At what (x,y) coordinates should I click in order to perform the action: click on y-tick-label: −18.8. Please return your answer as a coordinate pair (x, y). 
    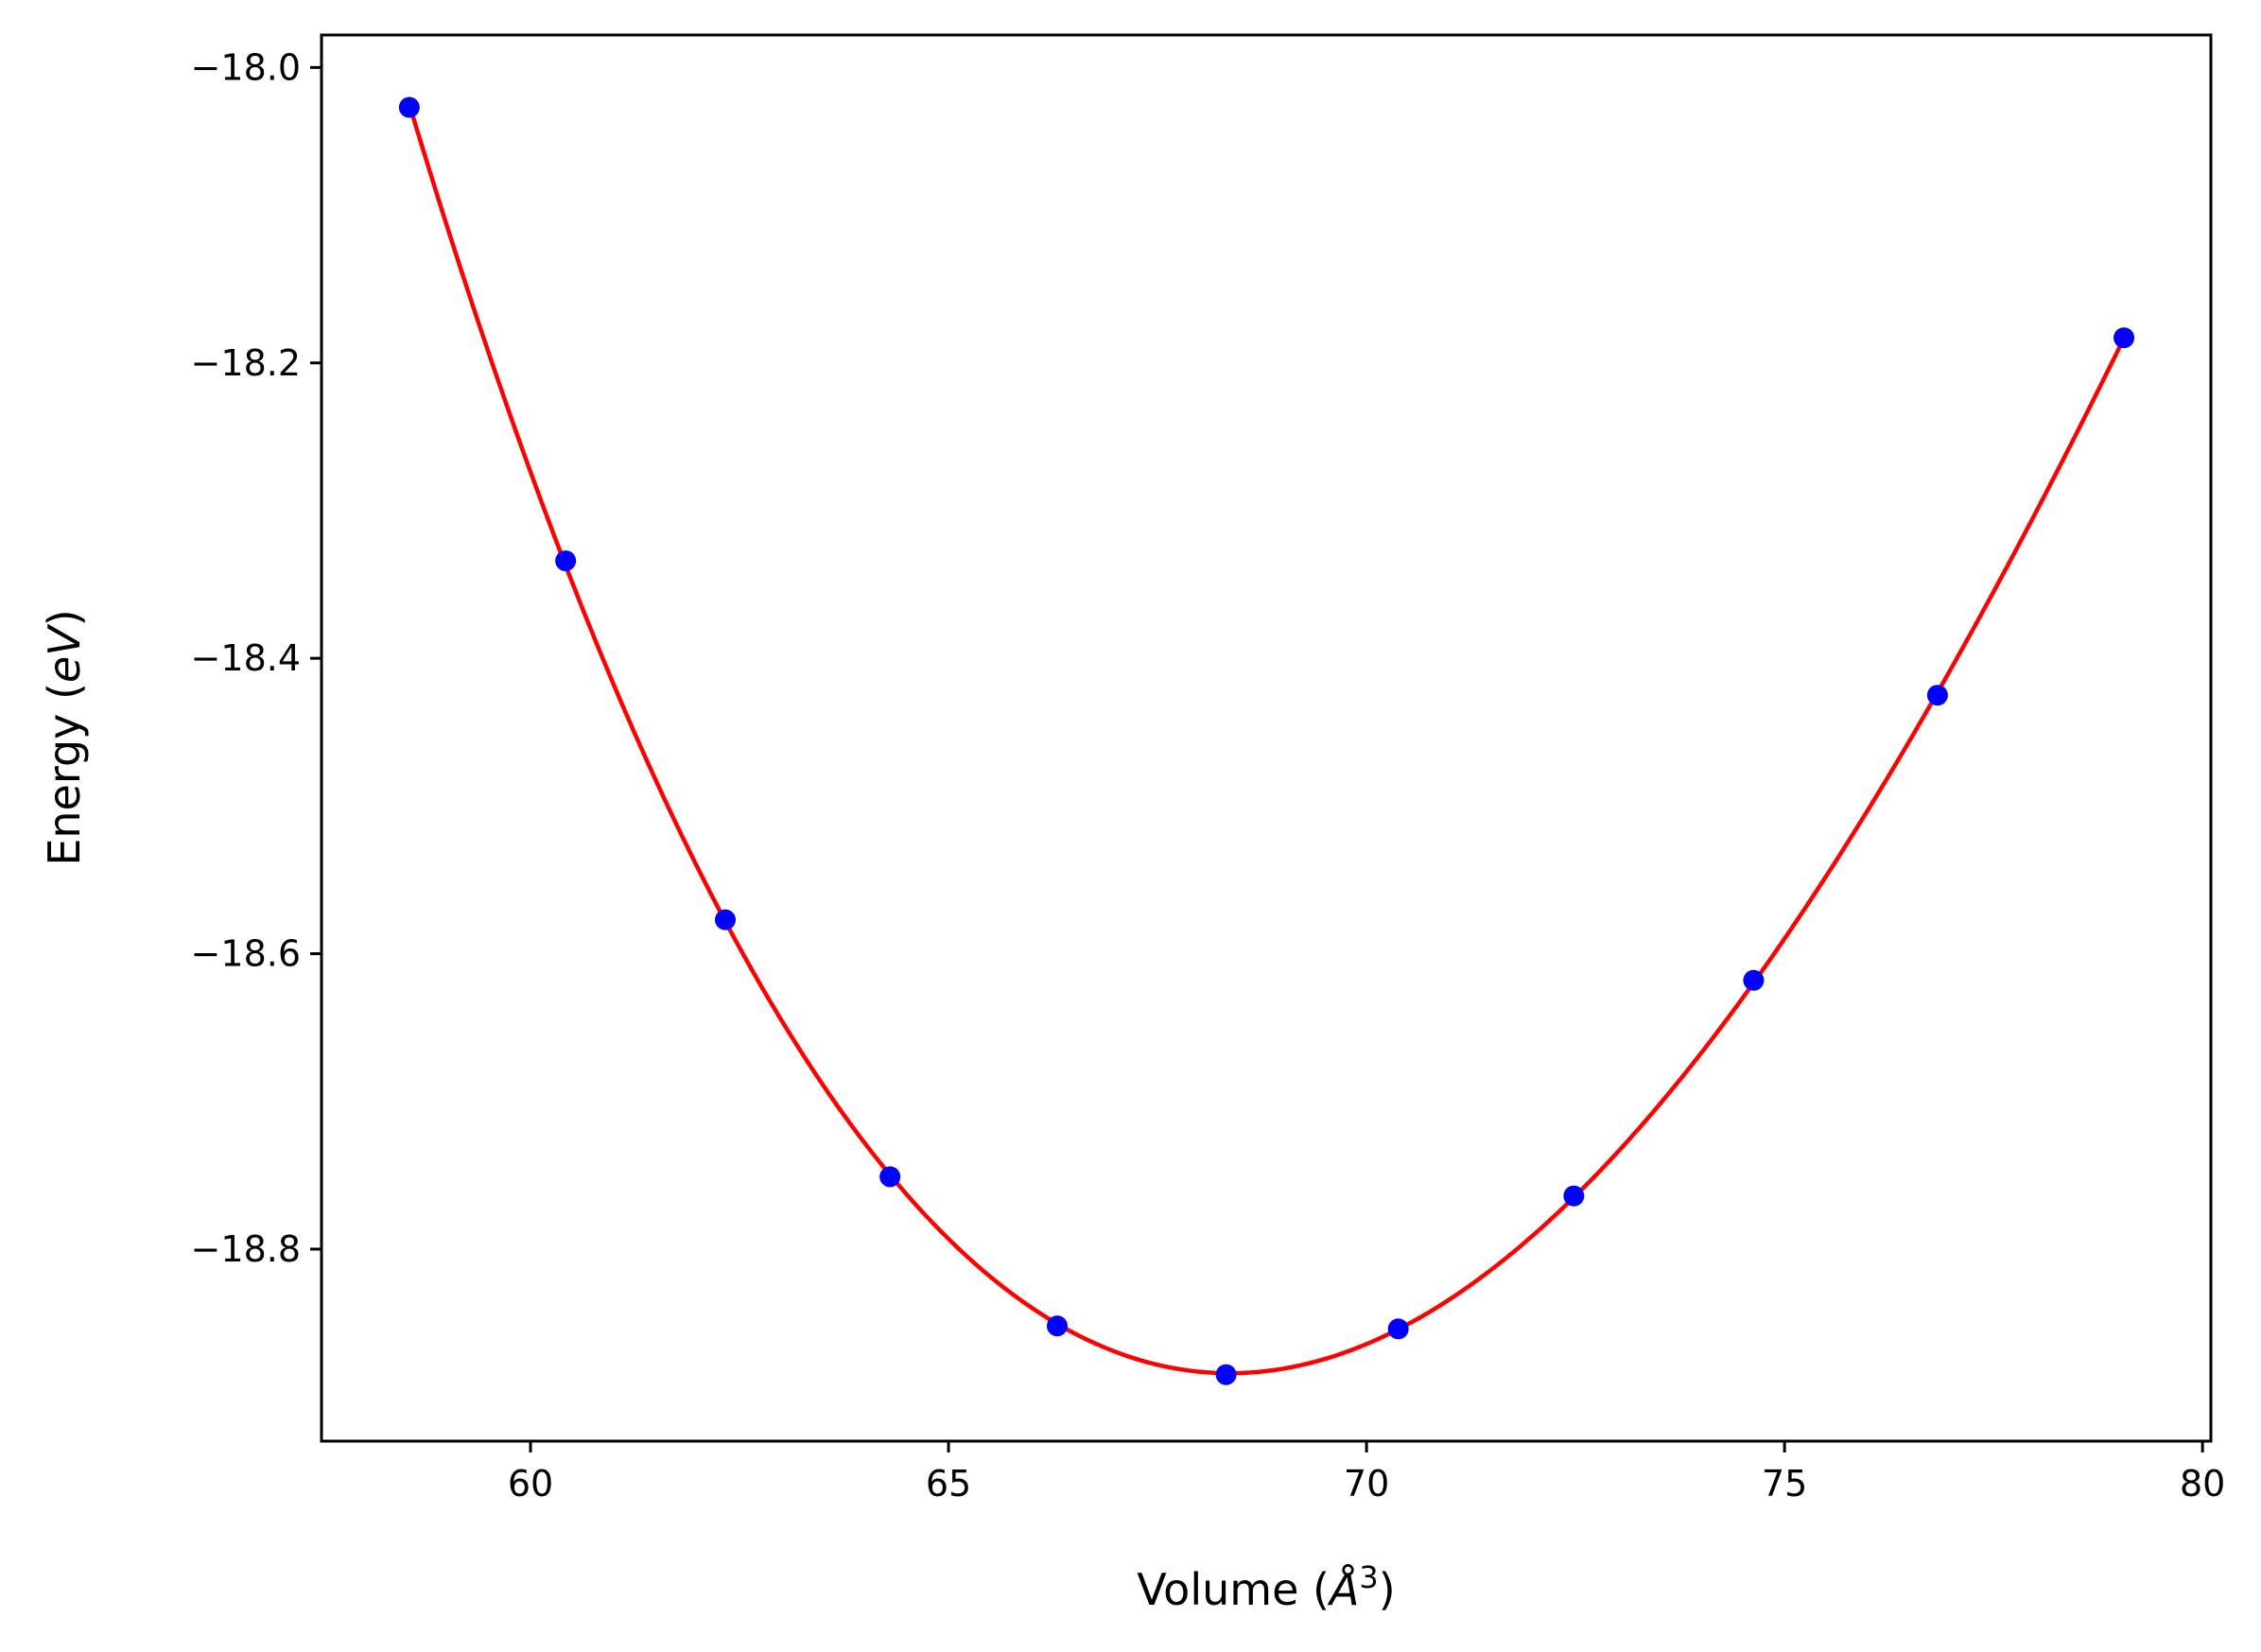
    Looking at the image, I should click on (246, 1249).